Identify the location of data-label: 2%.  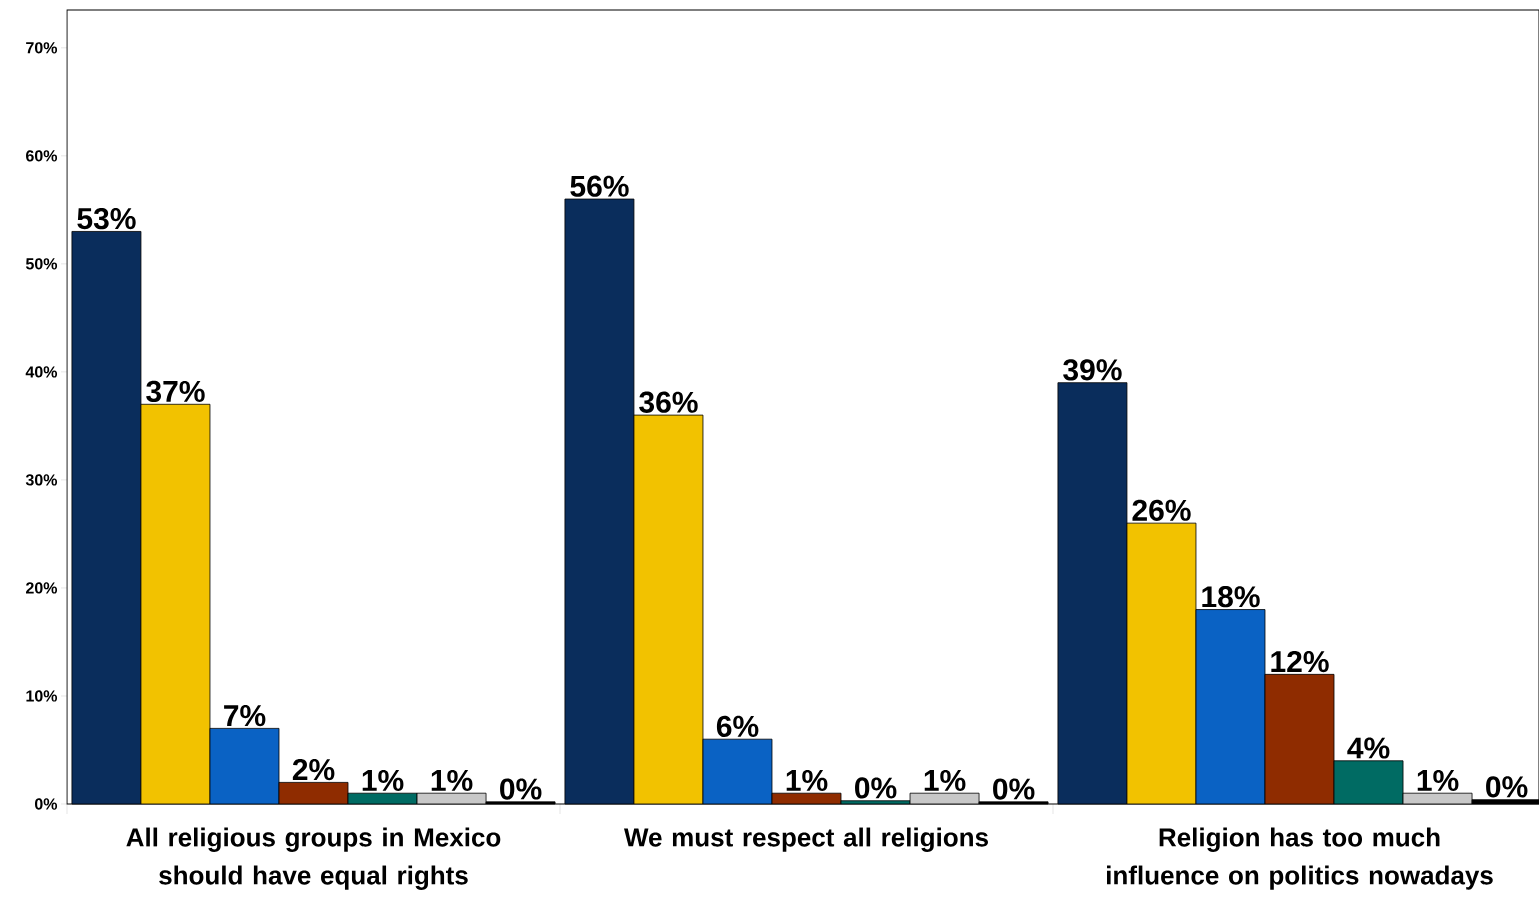
(313, 770).